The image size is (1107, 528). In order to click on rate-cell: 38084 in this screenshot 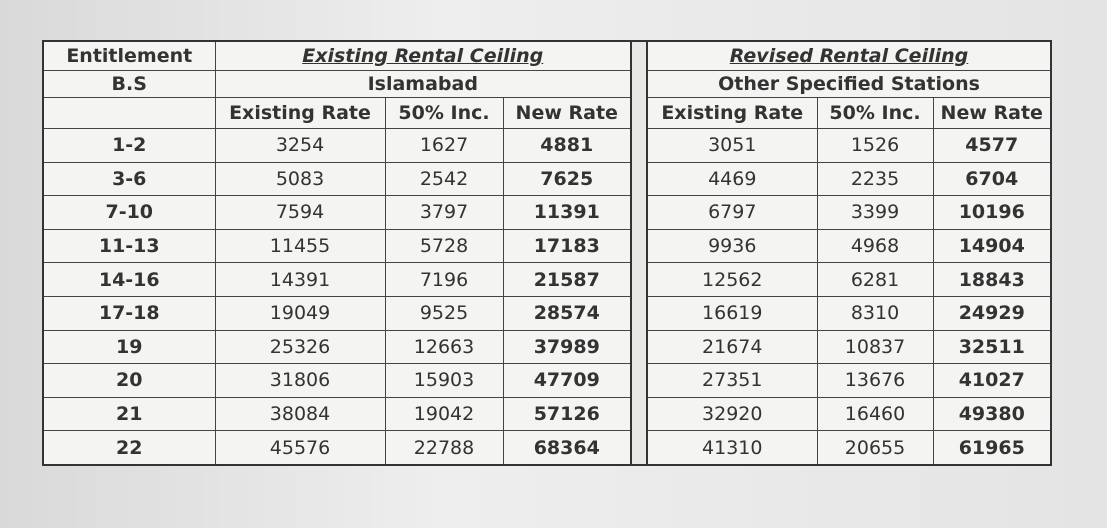, I will do `click(300, 414)`.